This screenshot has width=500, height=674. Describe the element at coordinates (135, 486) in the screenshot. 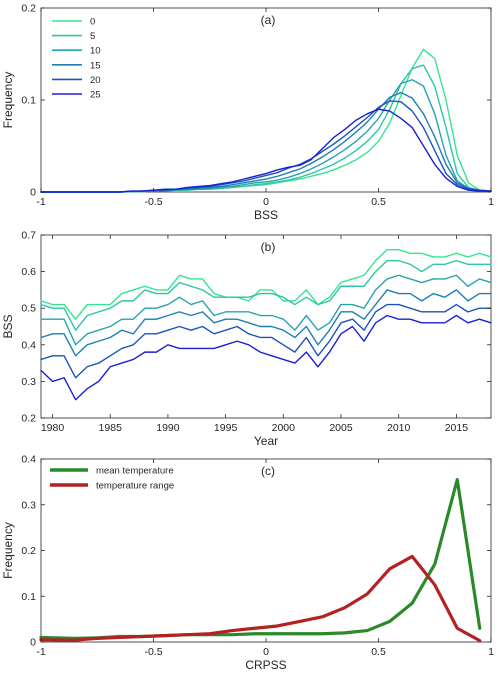

I see `legend-label: temperature range` at that location.